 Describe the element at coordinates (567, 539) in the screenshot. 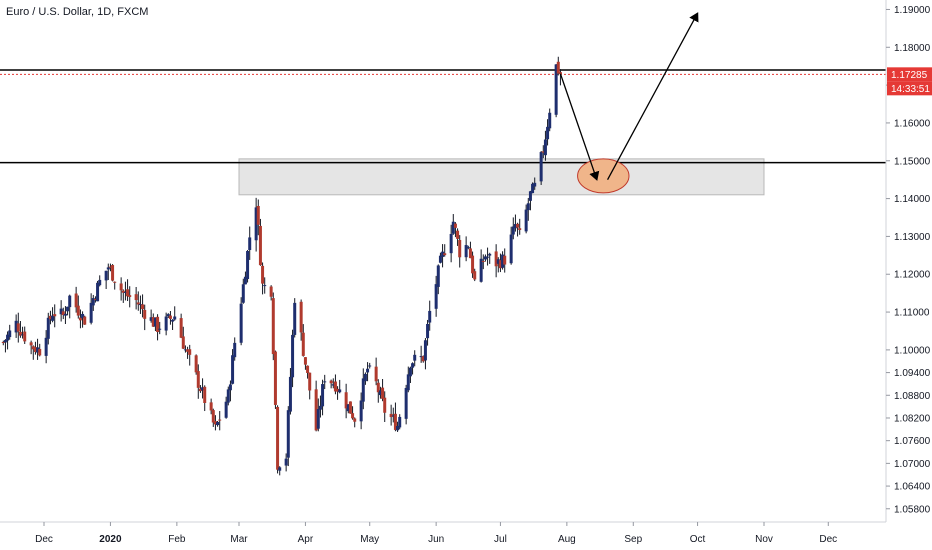

I see `x-tick-label: Aug` at that location.